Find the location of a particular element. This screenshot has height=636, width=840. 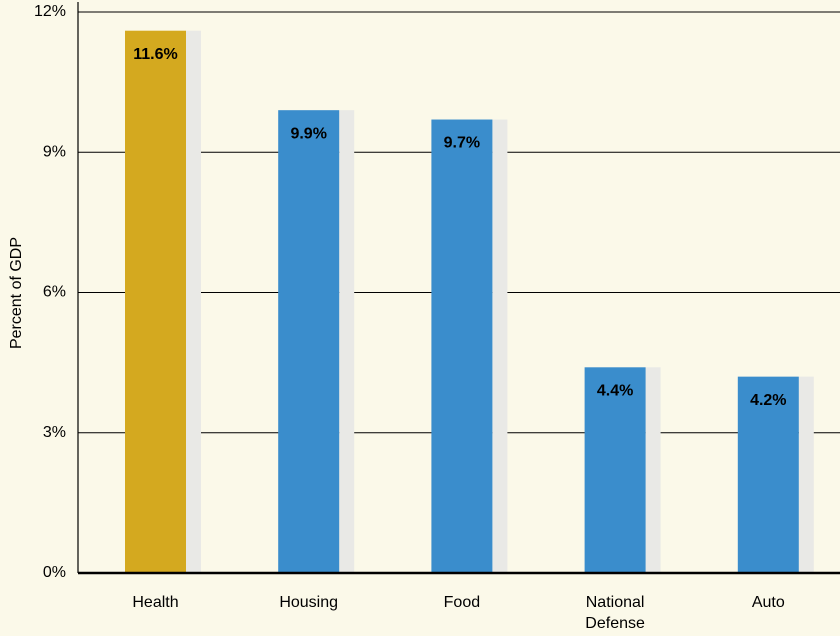

x-tick-label: Housing is located at coordinates (309, 602).